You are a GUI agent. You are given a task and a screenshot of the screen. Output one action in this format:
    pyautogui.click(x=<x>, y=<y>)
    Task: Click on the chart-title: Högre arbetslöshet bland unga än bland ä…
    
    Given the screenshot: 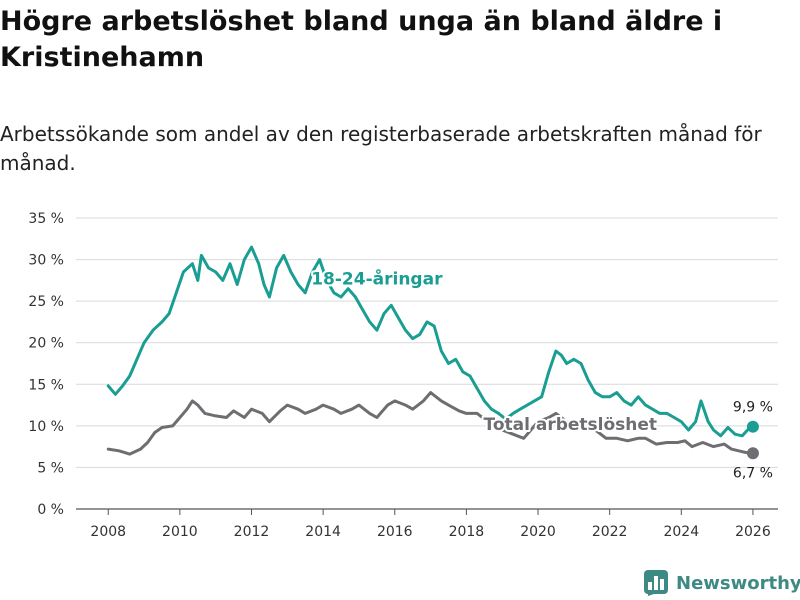 What is the action you would take?
    pyautogui.click(x=361, y=39)
    